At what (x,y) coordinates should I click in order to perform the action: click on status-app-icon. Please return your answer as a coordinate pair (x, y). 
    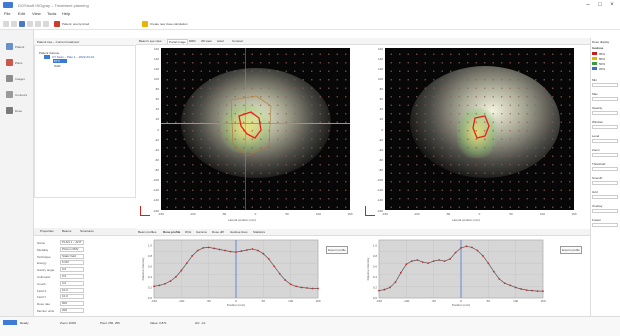
    Looking at the image, I should click on (10, 322).